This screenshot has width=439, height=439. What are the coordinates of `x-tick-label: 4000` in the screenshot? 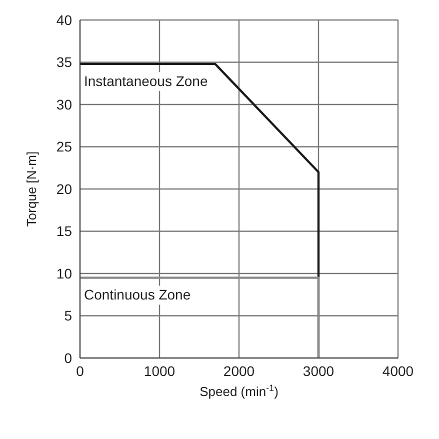 It's located at (398, 370).